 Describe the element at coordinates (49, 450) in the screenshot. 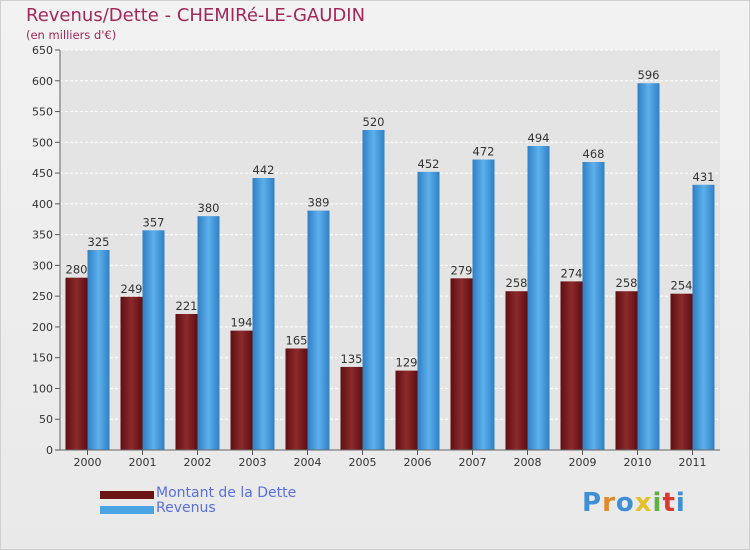

I see `y-tick-label: 0` at that location.